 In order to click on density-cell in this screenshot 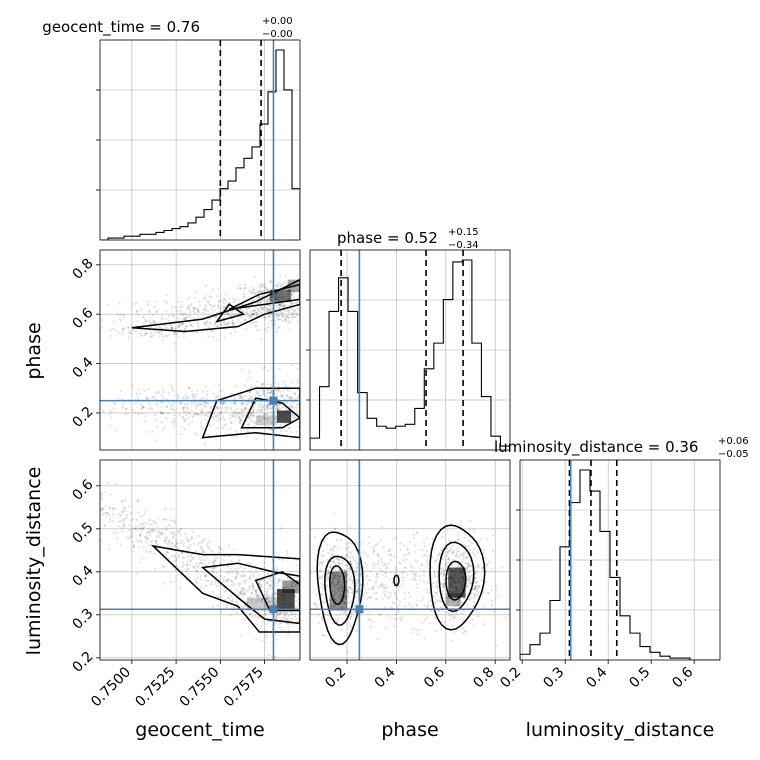, I will do `click(266, 420)`.